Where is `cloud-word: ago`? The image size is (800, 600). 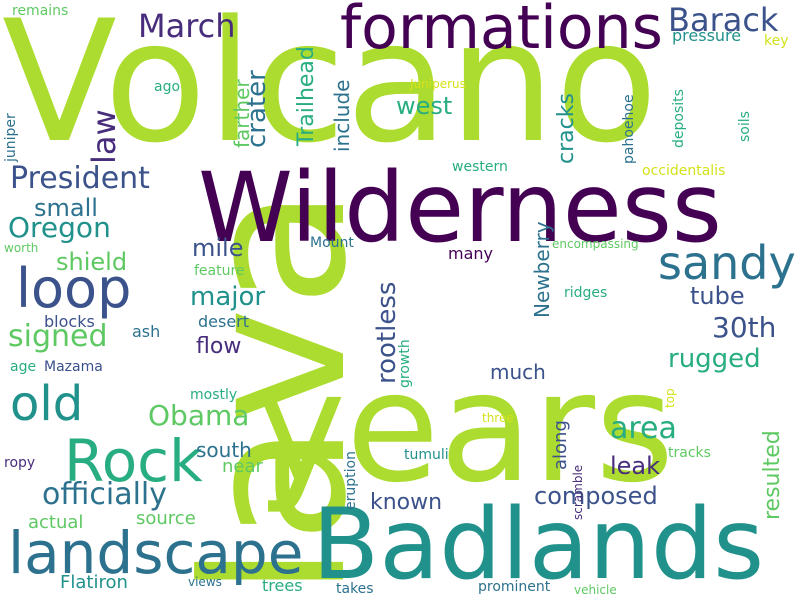
cloud-word: ago is located at coordinates (167, 87).